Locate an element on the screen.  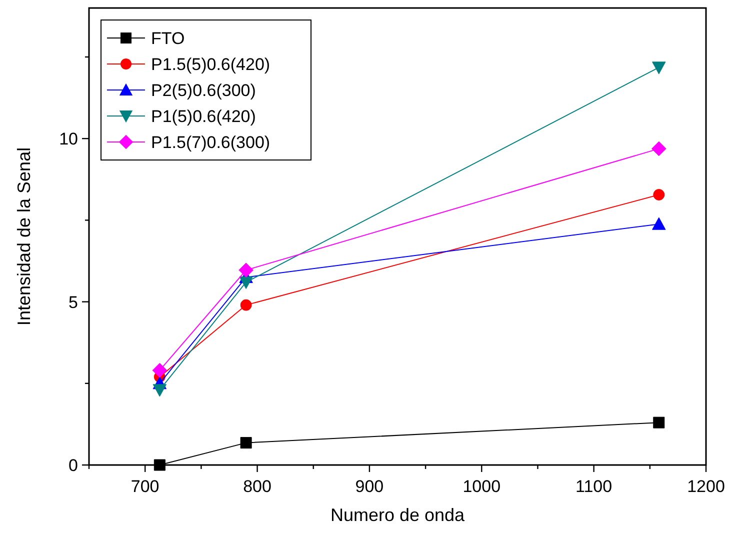
legend-label: FTO is located at coordinates (168, 38).